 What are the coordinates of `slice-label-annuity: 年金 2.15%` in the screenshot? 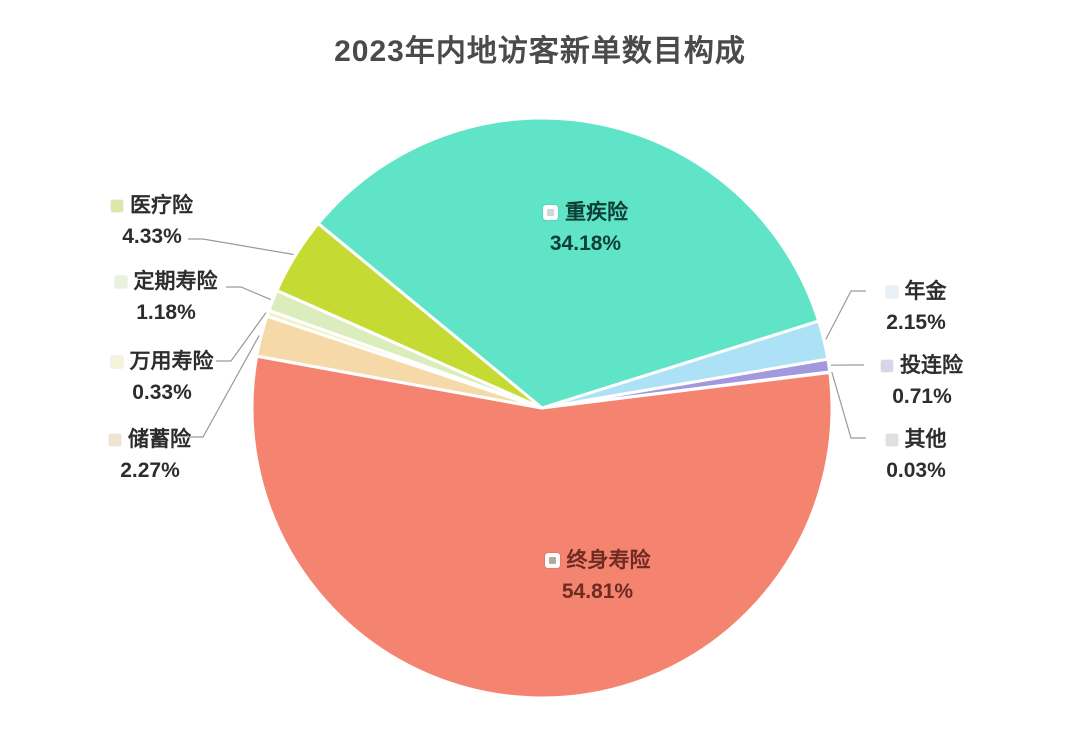 It's located at (916, 307).